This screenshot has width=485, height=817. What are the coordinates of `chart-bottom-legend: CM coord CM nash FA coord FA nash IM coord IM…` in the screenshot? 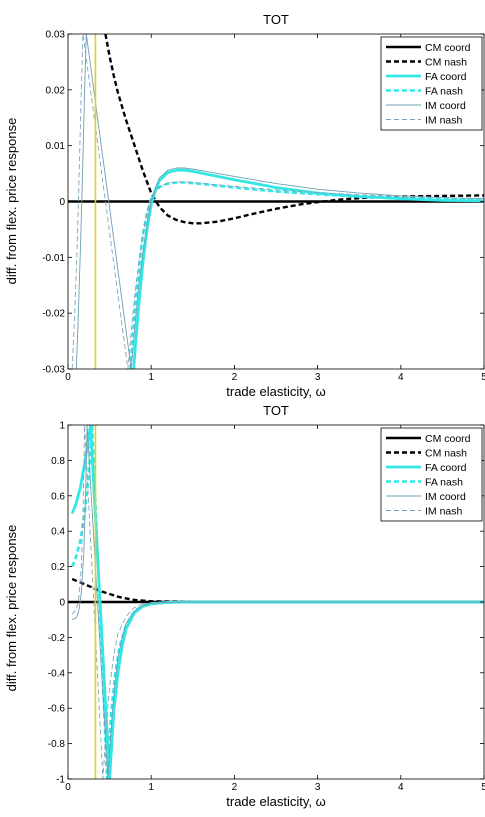 It's located at (431, 474).